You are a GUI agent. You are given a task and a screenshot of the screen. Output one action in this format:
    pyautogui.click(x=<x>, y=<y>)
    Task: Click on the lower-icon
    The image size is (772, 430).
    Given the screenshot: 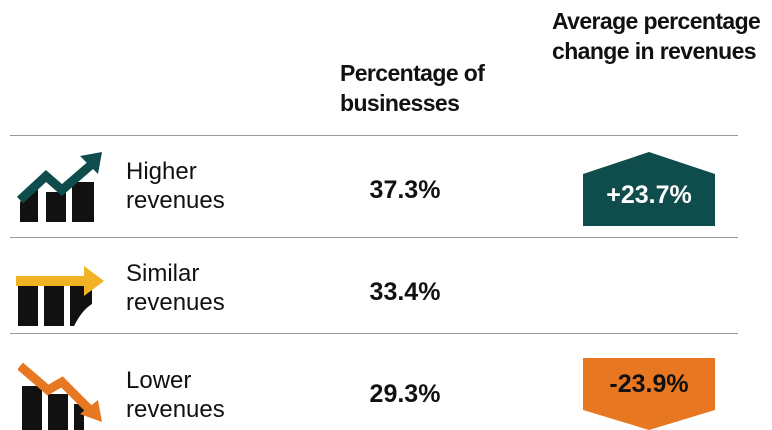 What is the action you would take?
    pyautogui.click(x=60, y=396)
    